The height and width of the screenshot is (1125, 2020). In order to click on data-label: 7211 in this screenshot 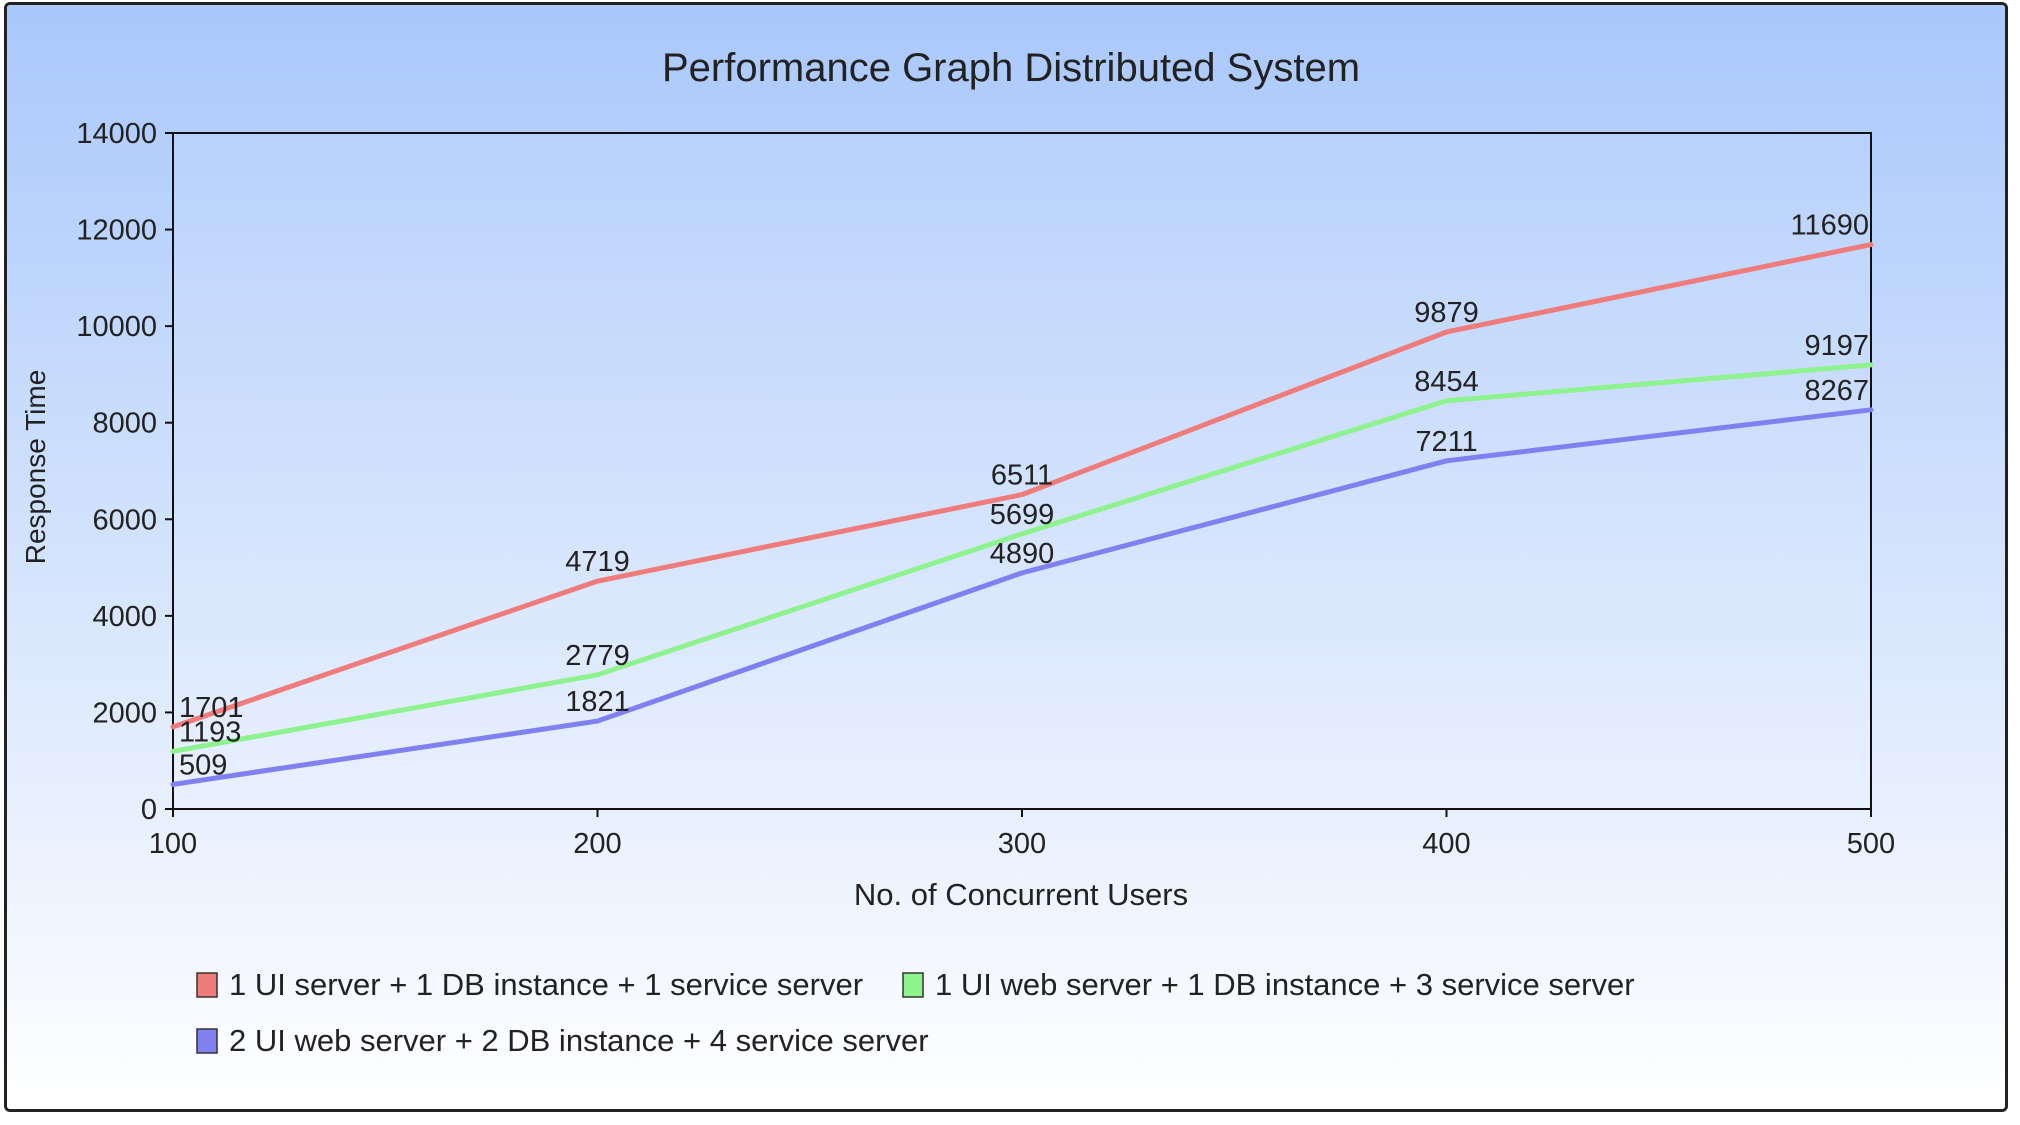, I will do `click(1446, 442)`.